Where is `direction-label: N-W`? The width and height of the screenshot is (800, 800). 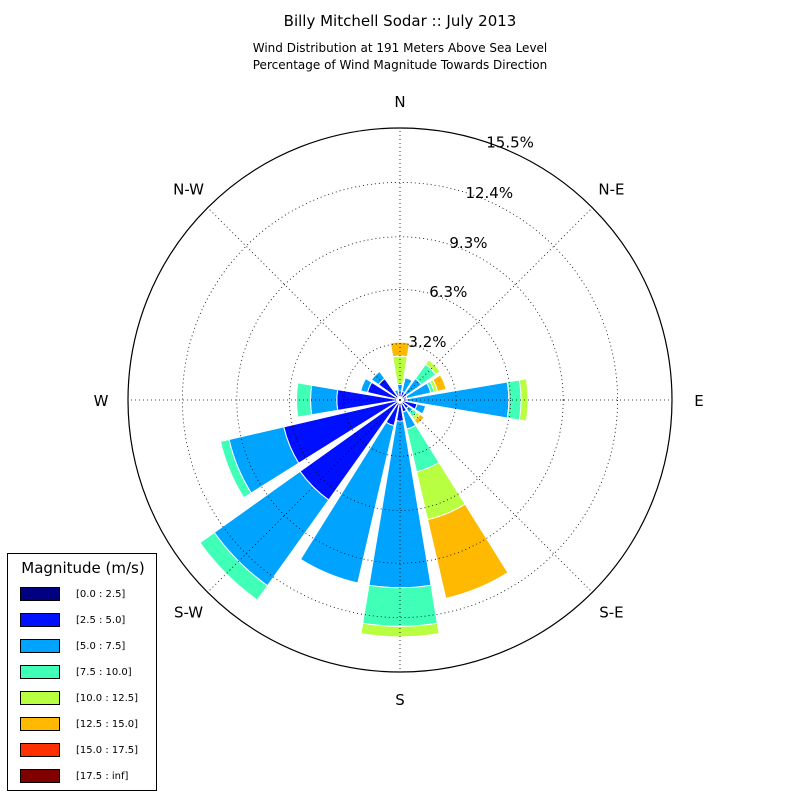 direction-label: N-W is located at coordinates (188, 190).